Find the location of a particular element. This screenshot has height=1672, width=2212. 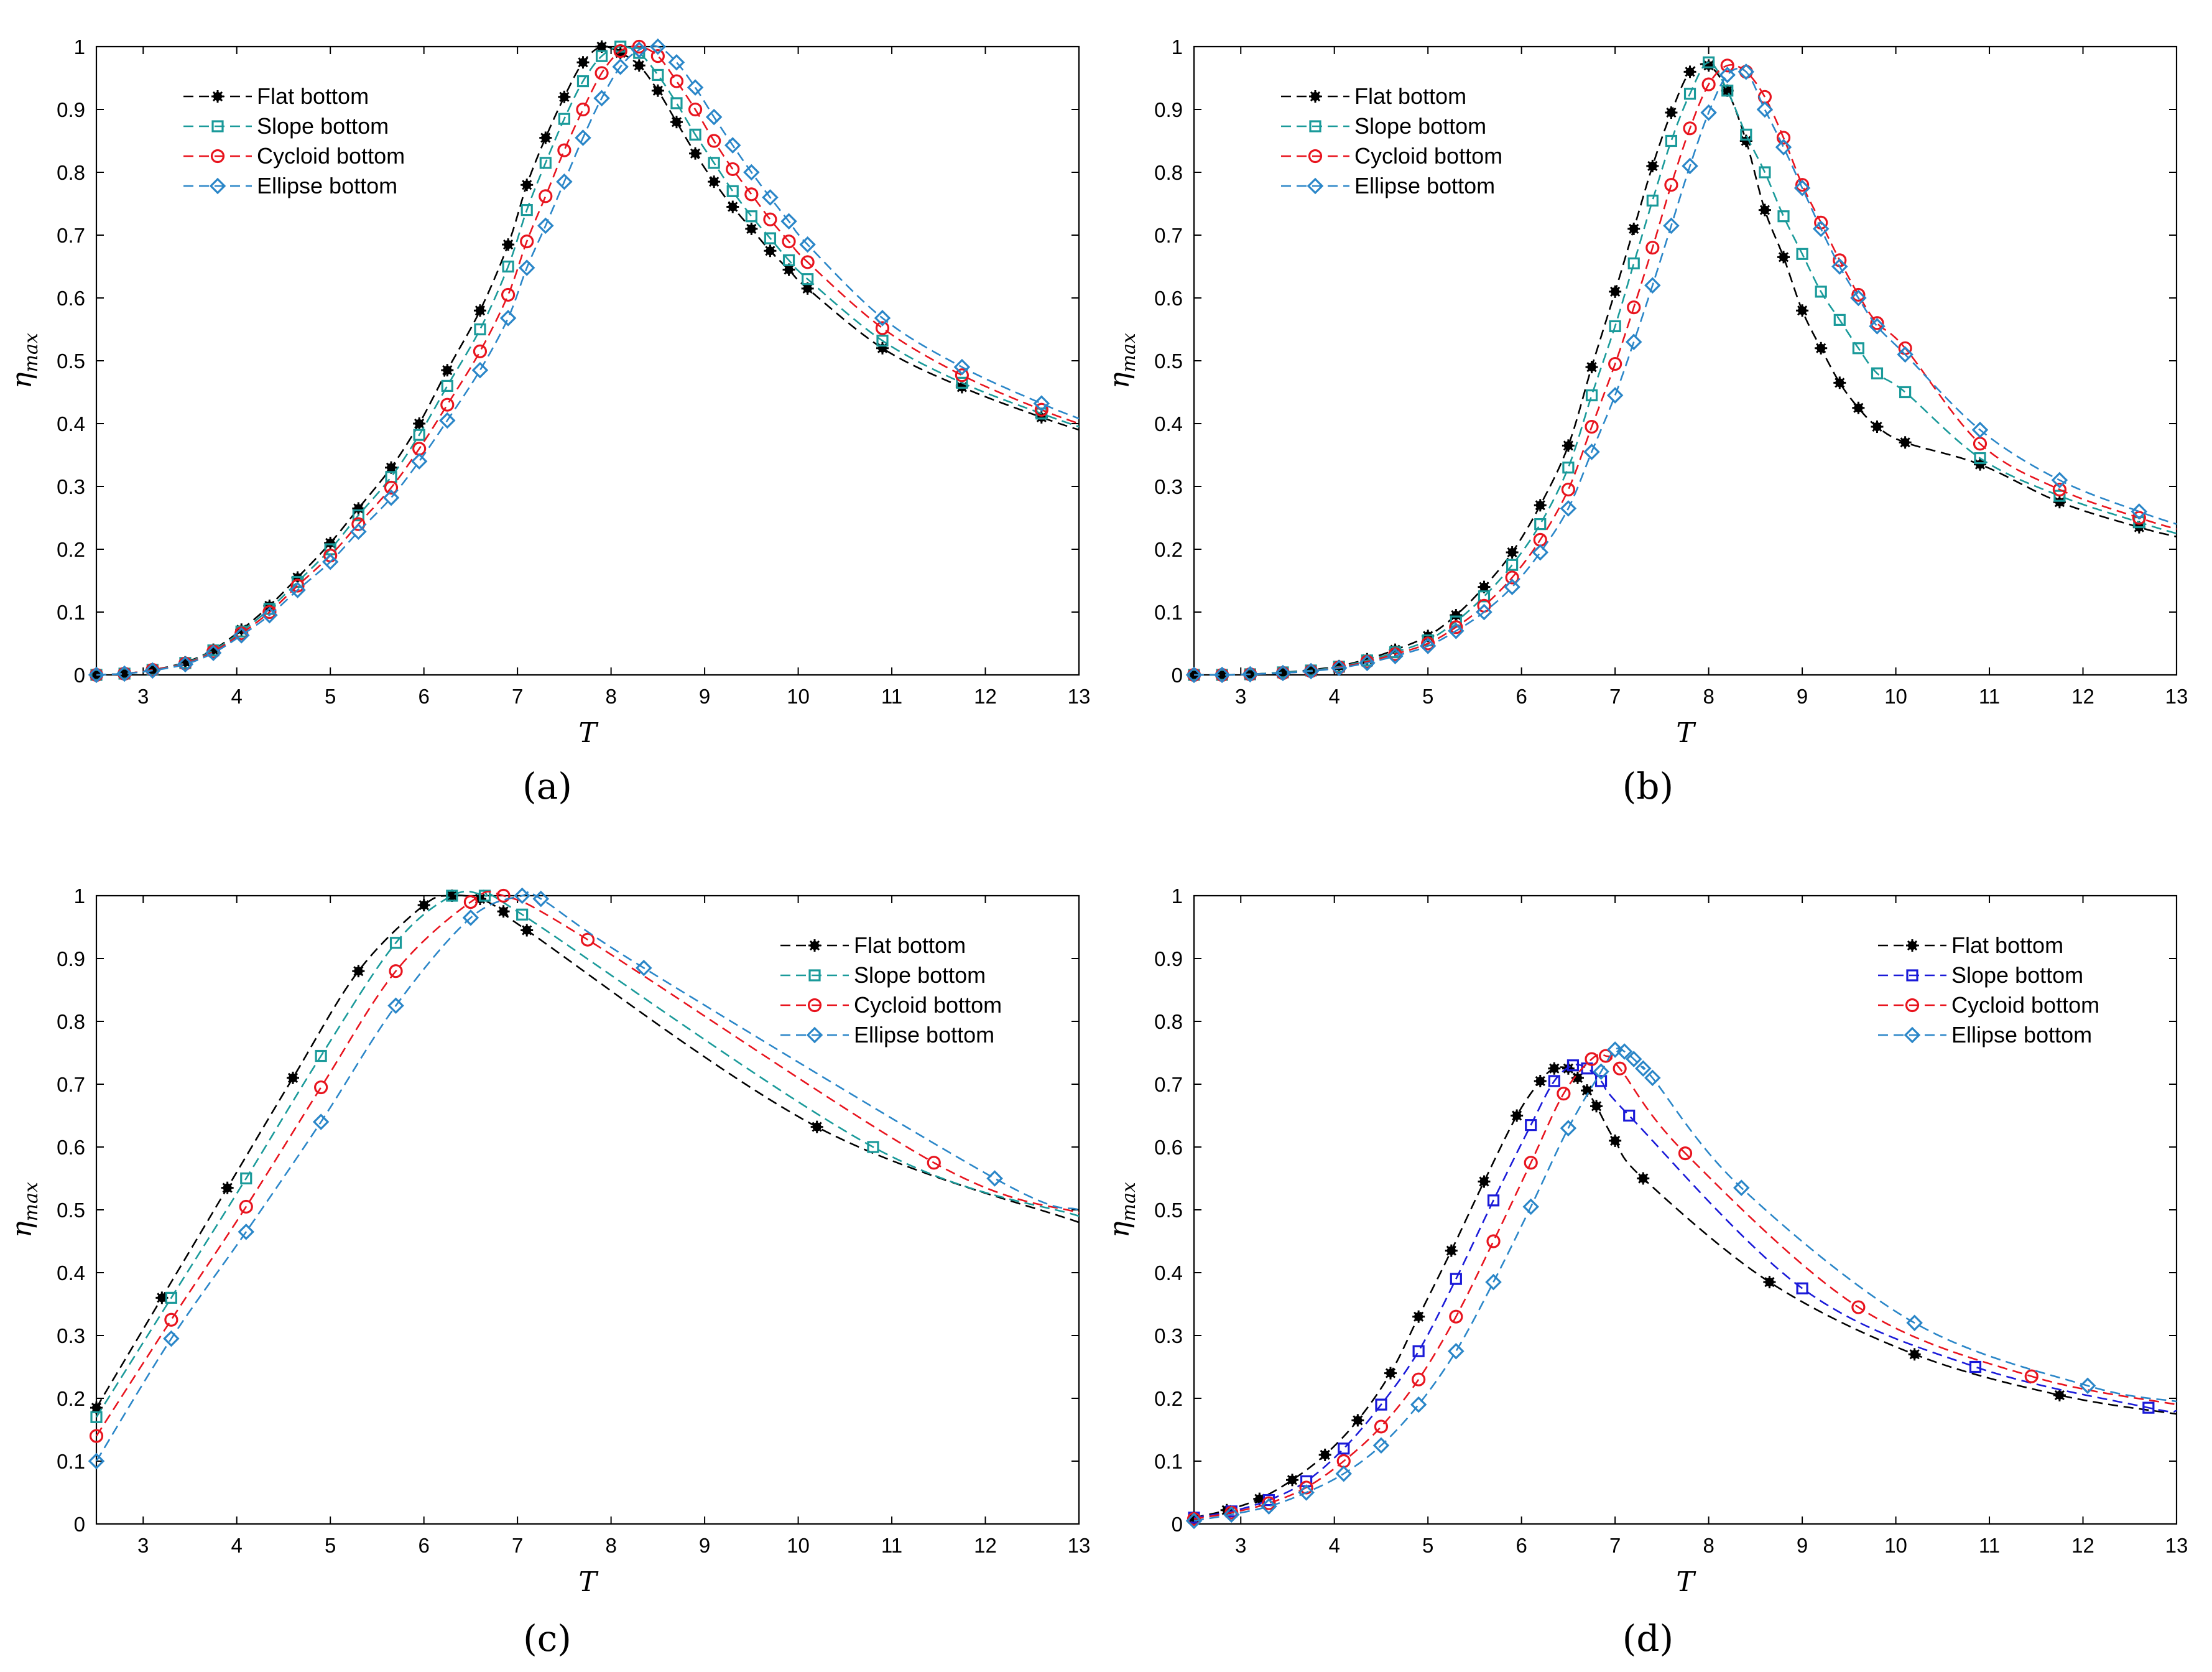

y-axis-label: ηmax is located at coordinates (24, 361).